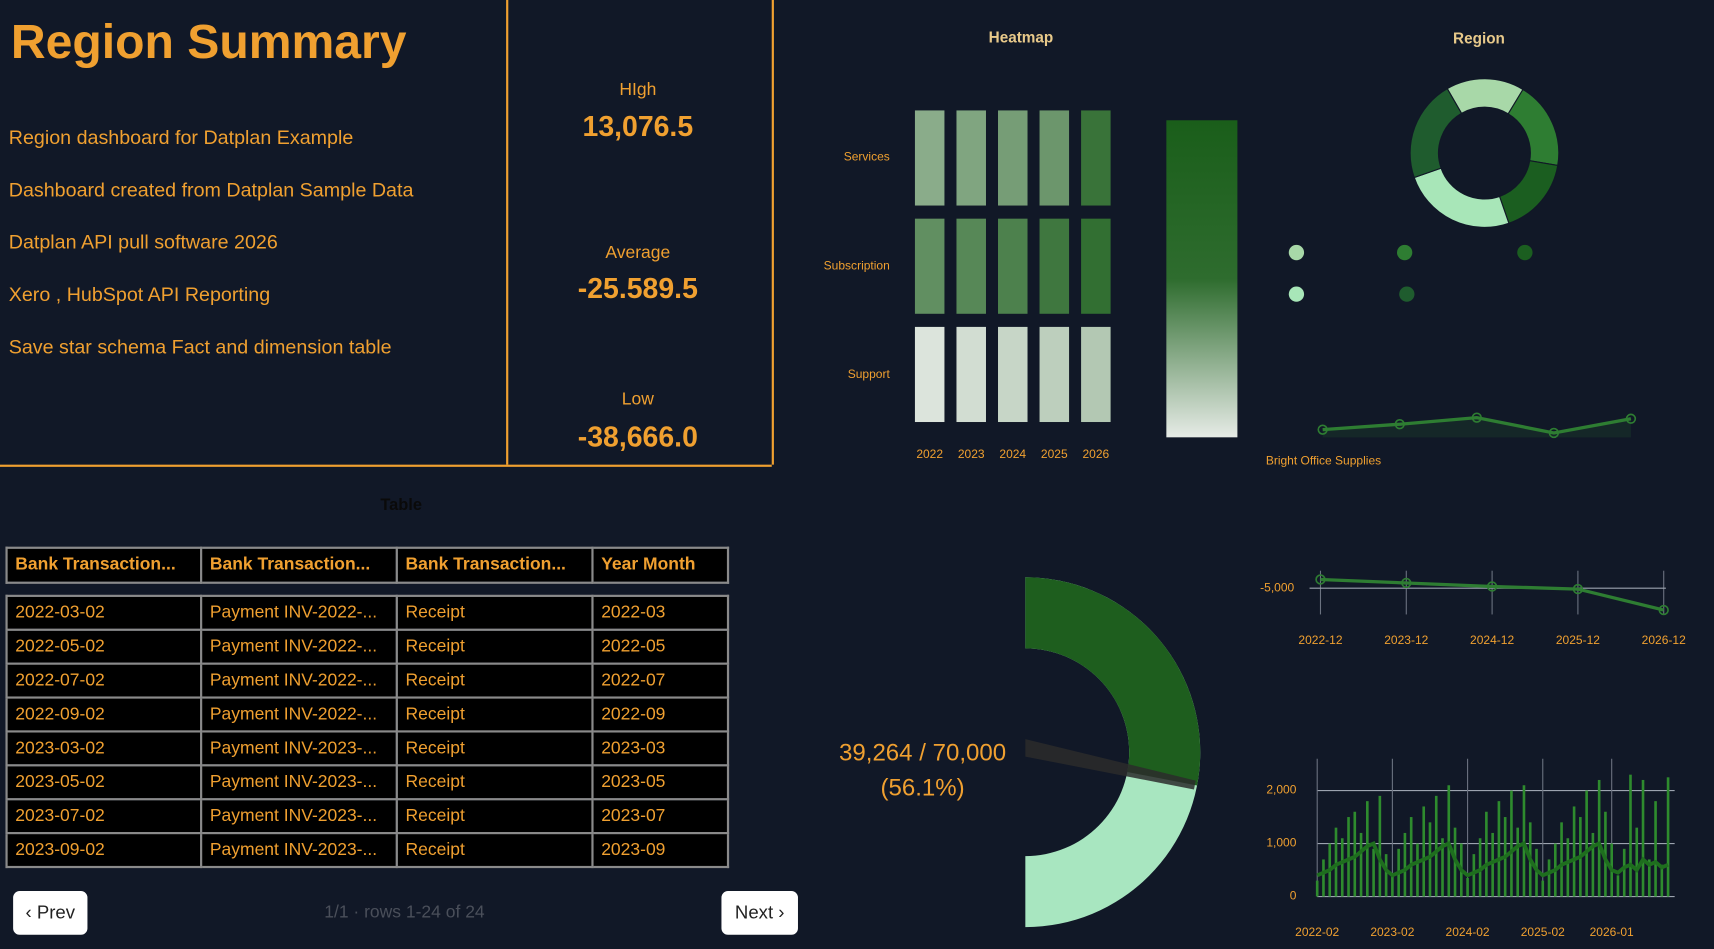  What do you see at coordinates (1281, 843) in the screenshot?
I see `y-tick-label: 1,000` at bounding box center [1281, 843].